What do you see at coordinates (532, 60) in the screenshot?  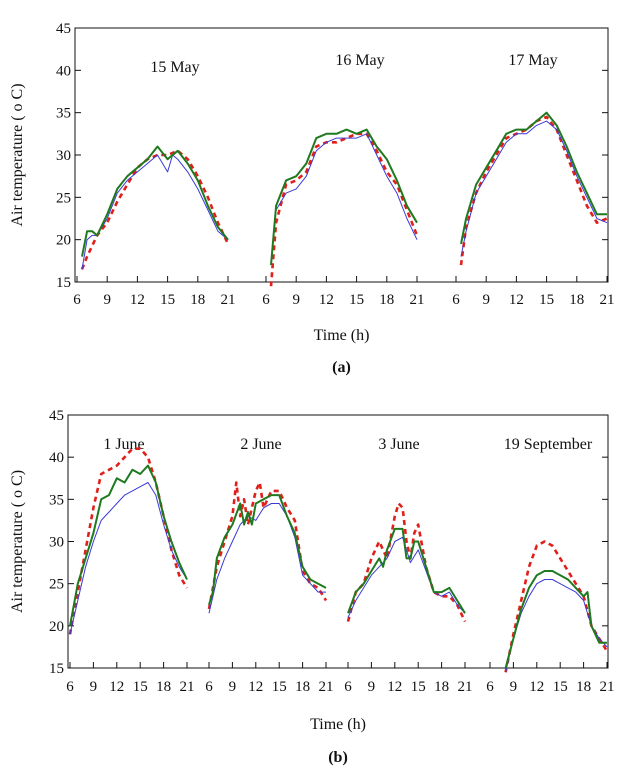 I see `day-label: 17 May` at bounding box center [532, 60].